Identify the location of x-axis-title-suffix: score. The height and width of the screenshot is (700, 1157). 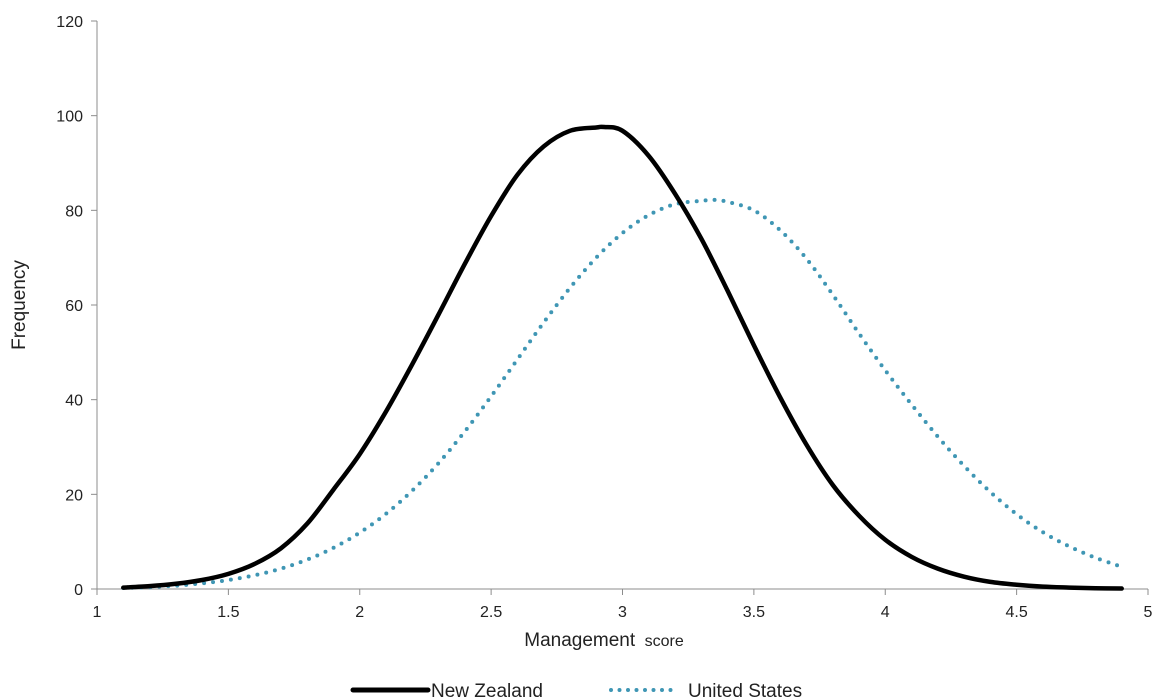
(664, 641).